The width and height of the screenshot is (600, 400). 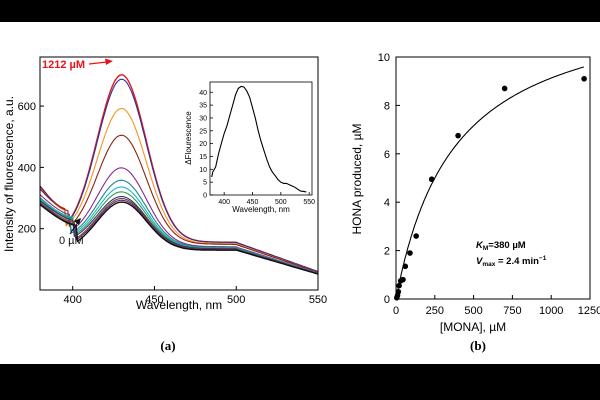 I want to click on annotation-0um-arrow, so click(x=75, y=226).